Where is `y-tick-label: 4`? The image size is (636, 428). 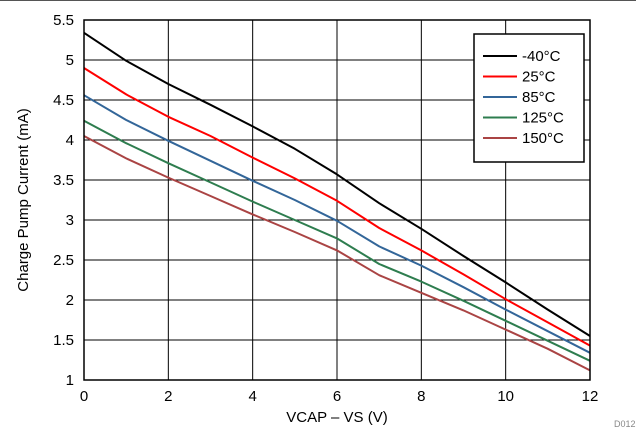
y-tick-label: 4 is located at coordinates (70, 140).